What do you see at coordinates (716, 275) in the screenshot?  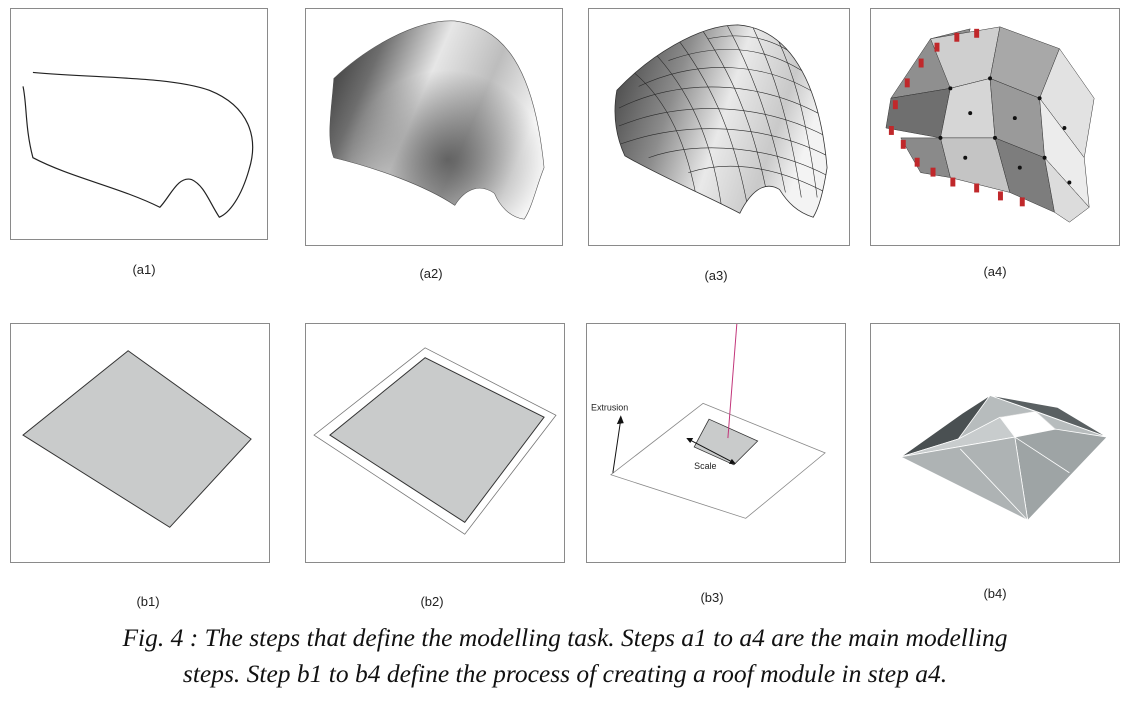 I see `label-a3: (a3)` at bounding box center [716, 275].